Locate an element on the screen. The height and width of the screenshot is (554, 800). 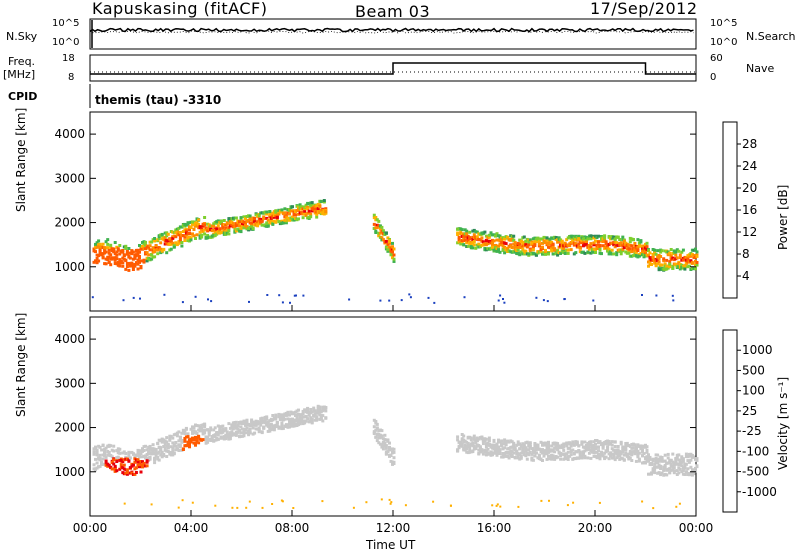
colorbar-tick-label: -500 is located at coordinates (755, 472).